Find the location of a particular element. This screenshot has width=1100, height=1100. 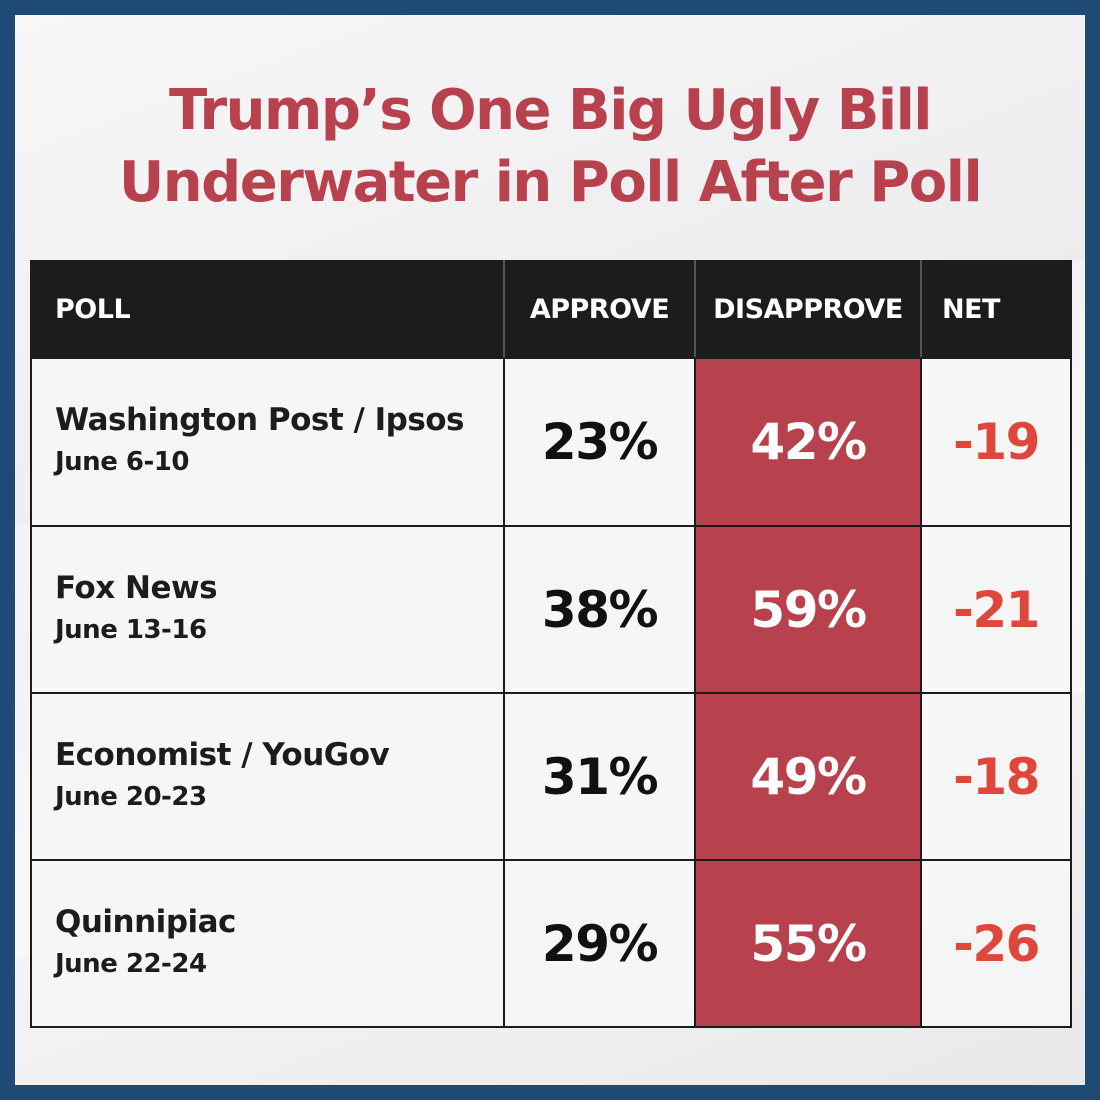

net-value: -18 is located at coordinates (996, 776).